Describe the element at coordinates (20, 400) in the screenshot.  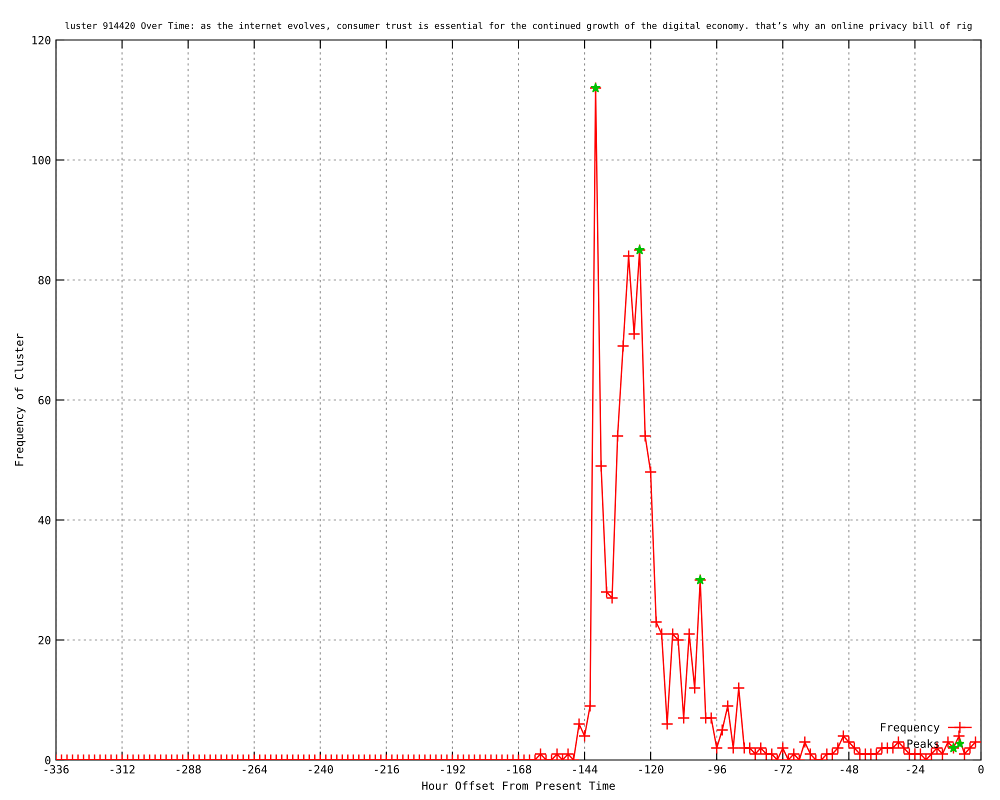
I see `y-axis-title: Frequency of Cluster` at that location.